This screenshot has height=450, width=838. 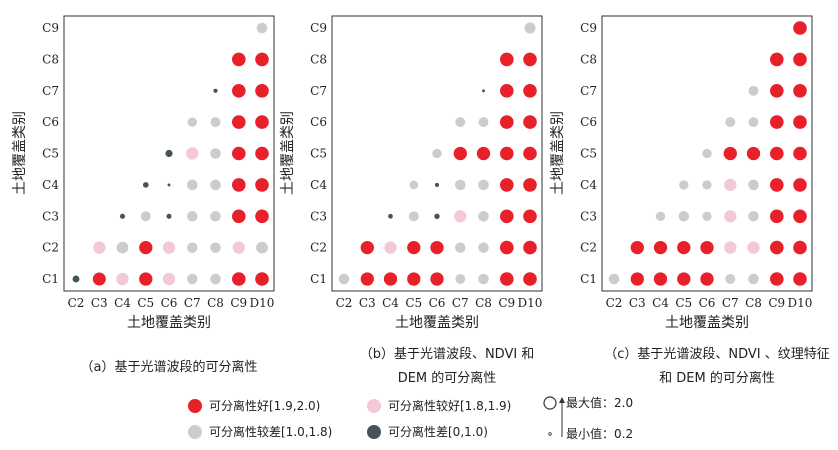 I want to click on legend-item-good: 可分离性好[1.9,2.0), so click(x=254, y=405).